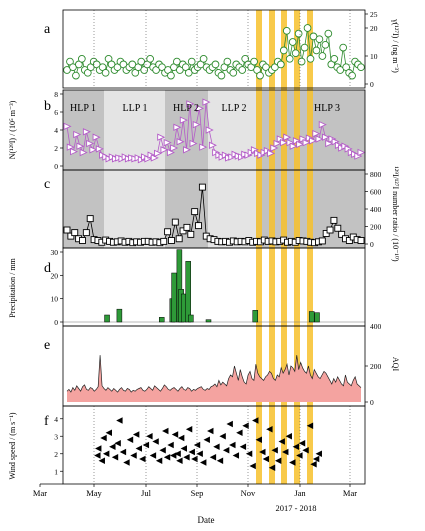 Image resolution: width=425 pixels, height=531 pixels. What do you see at coordinates (47, 29) in the screenshot?
I see `panel-letter-a: a` at bounding box center [47, 29].